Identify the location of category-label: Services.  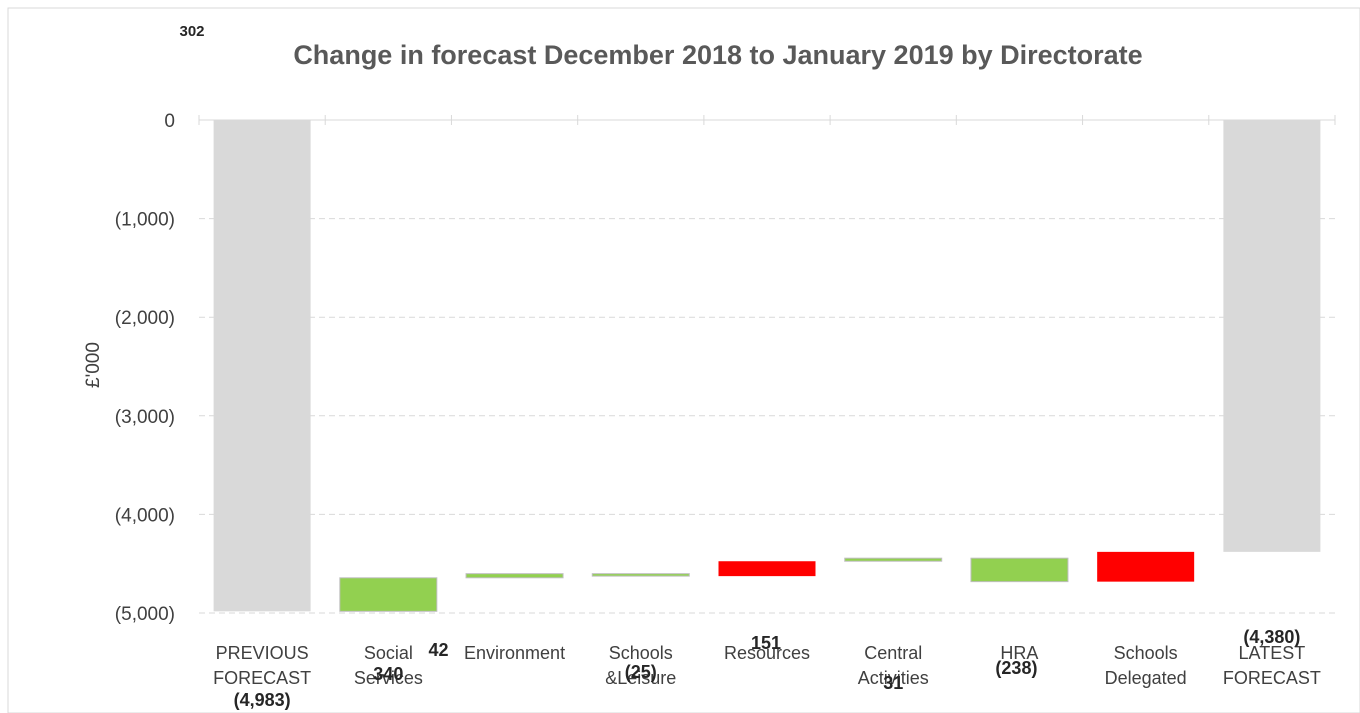
(388, 678).